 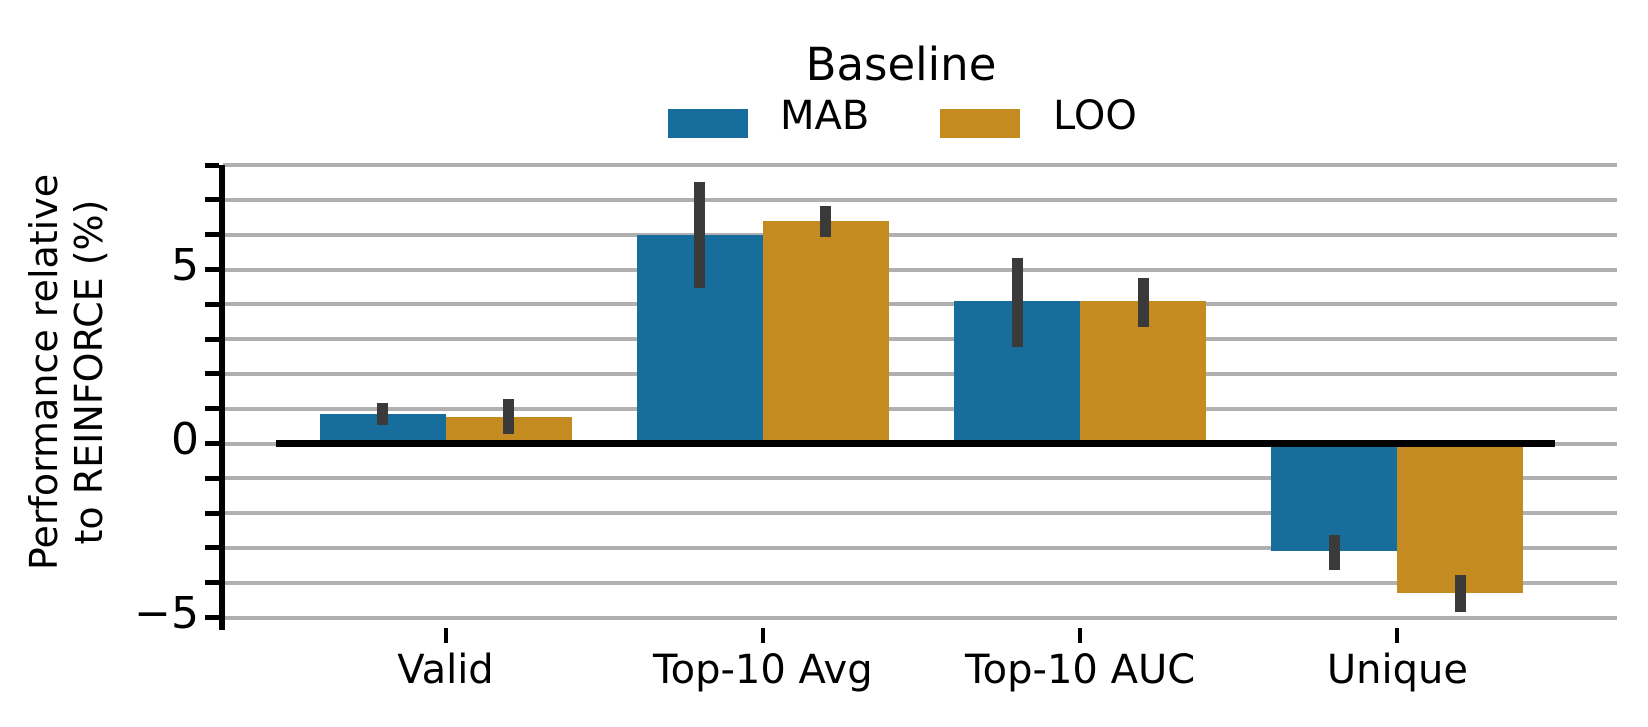 I want to click on y-tick-label: 5, so click(x=185, y=265).